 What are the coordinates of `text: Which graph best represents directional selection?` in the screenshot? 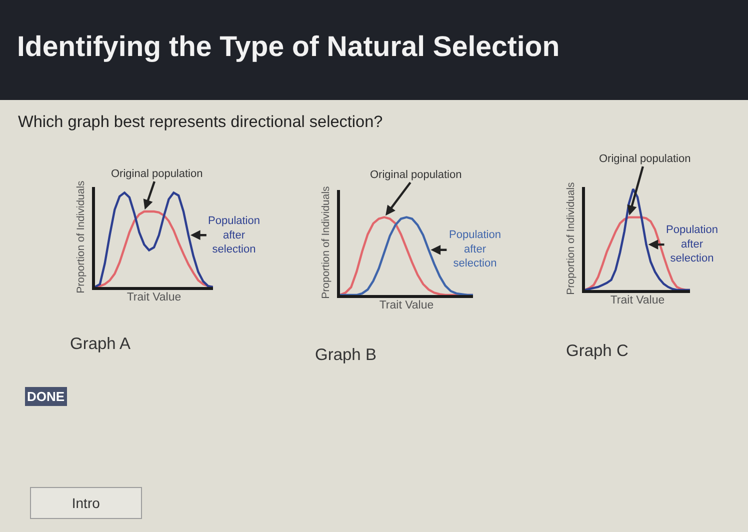 It's located at (200, 122).